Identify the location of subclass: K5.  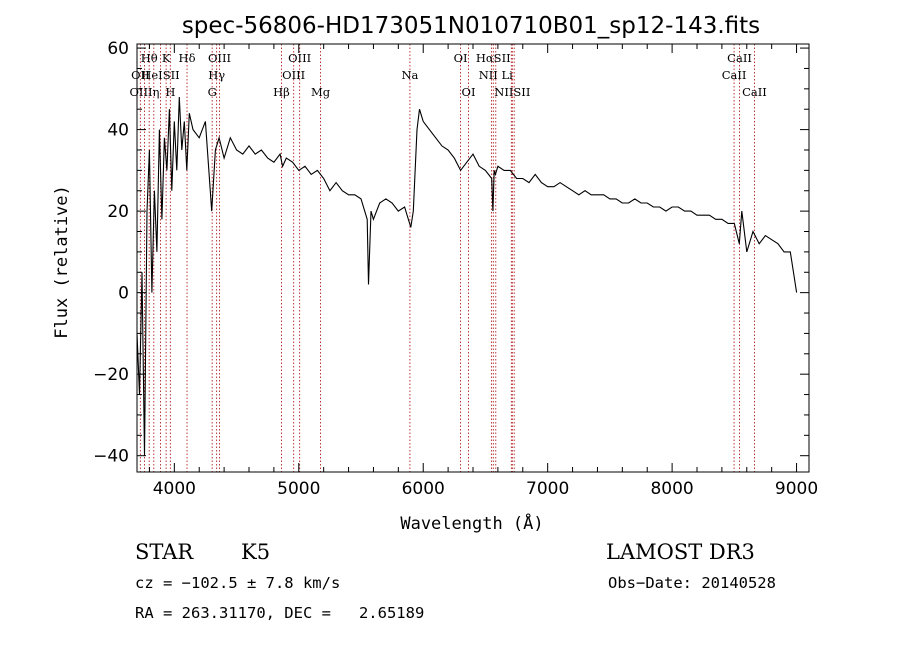
(256, 552).